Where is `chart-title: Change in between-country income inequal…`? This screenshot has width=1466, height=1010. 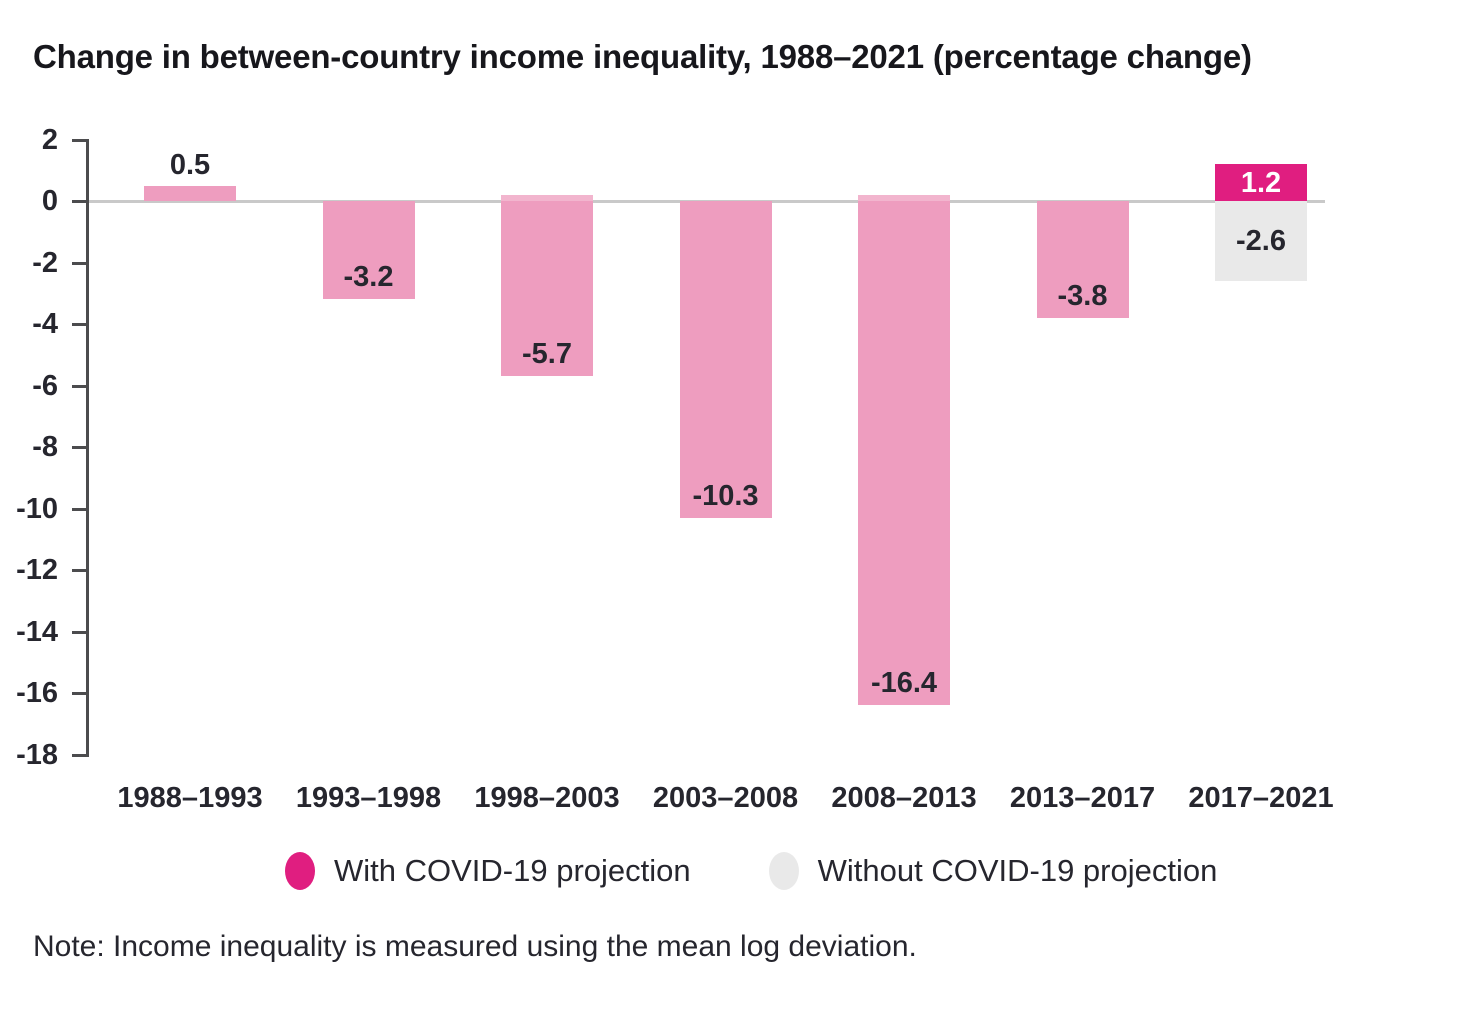 chart-title: Change in between-country income inequal… is located at coordinates (642, 56).